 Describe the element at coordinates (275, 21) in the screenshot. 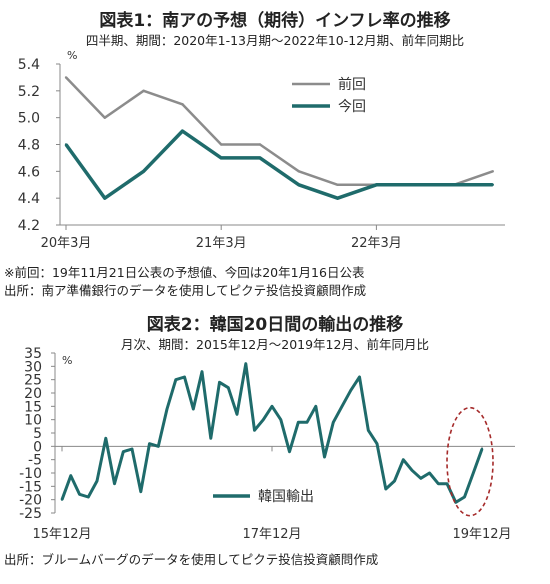

I see `chart1-title: 図表1：南アの予想（期待）インフレ率の推移` at that location.